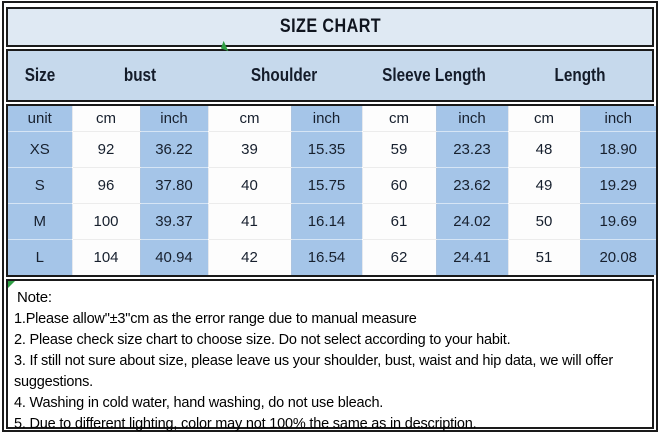 The image size is (660, 435). What do you see at coordinates (399, 149) in the screenshot?
I see `value-cell: 59` at bounding box center [399, 149].